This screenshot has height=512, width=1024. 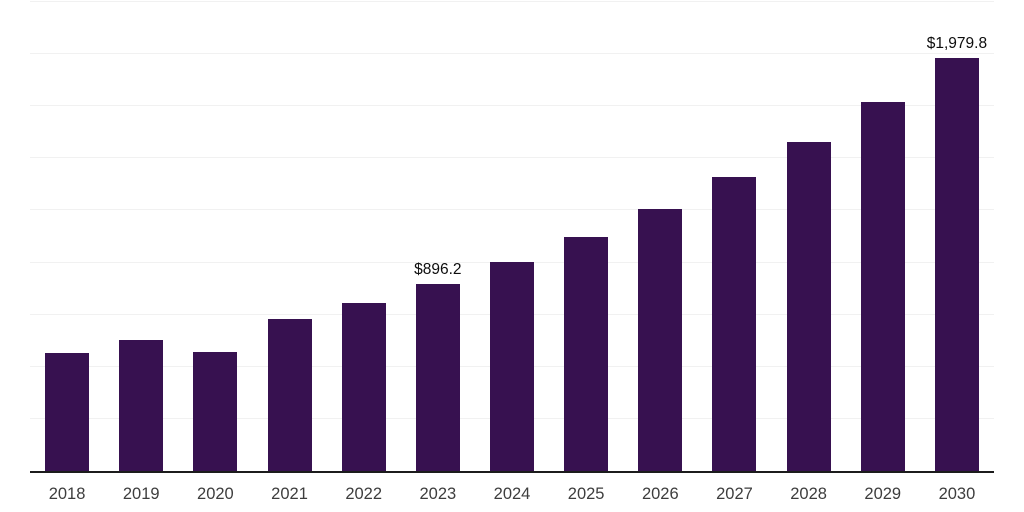 What do you see at coordinates (957, 43) in the screenshot?
I see `value-label-2030: $1,979.8` at bounding box center [957, 43].